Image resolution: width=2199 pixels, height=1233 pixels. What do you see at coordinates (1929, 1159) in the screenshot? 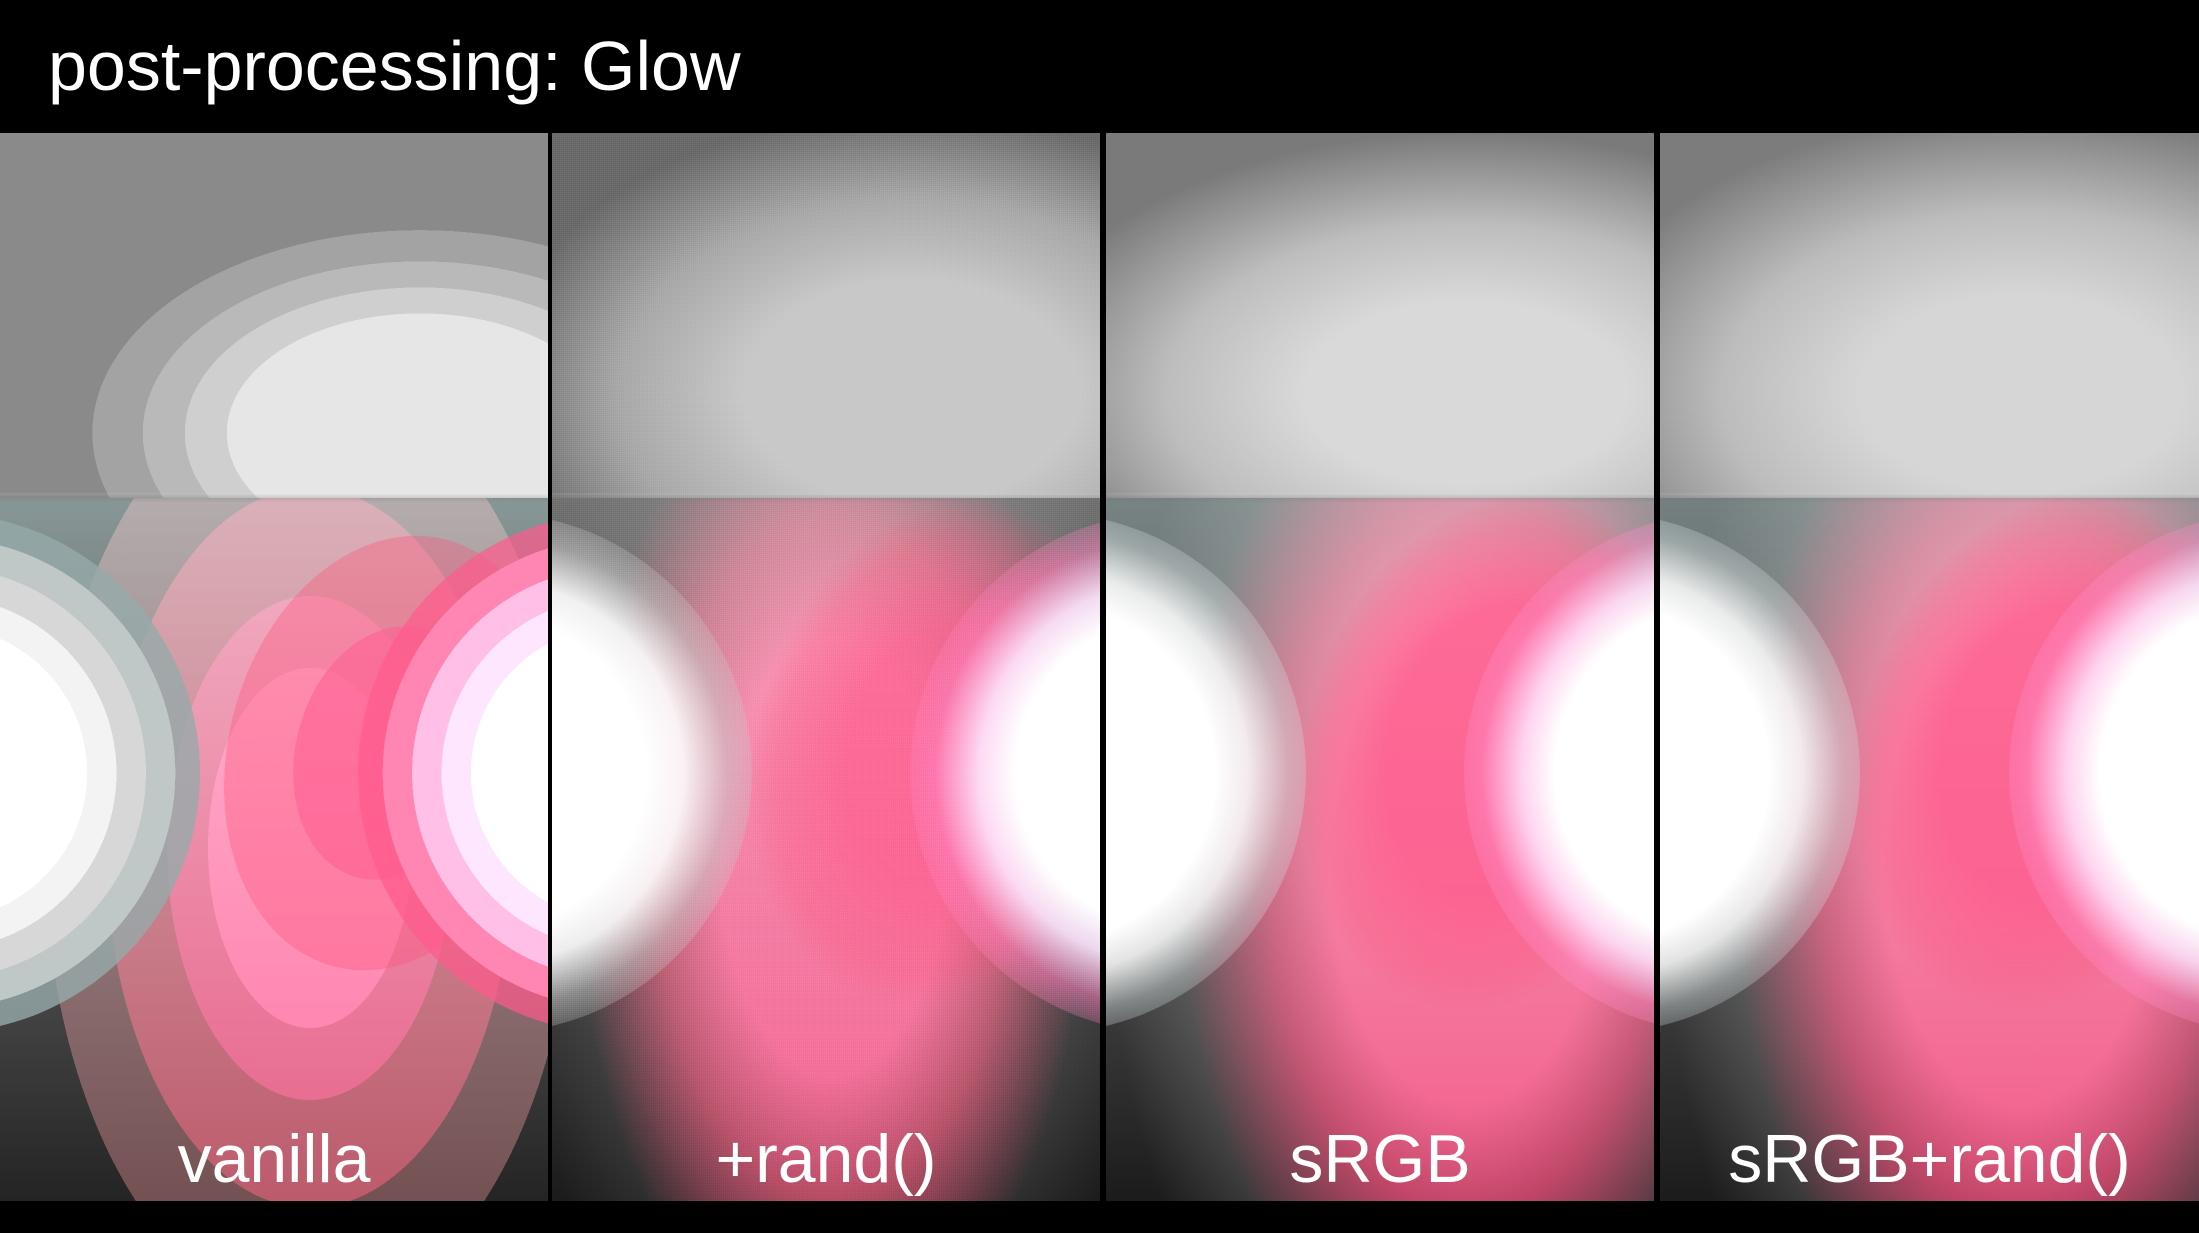
I see `panel-label: sRGB+rand()` at bounding box center [1929, 1159].